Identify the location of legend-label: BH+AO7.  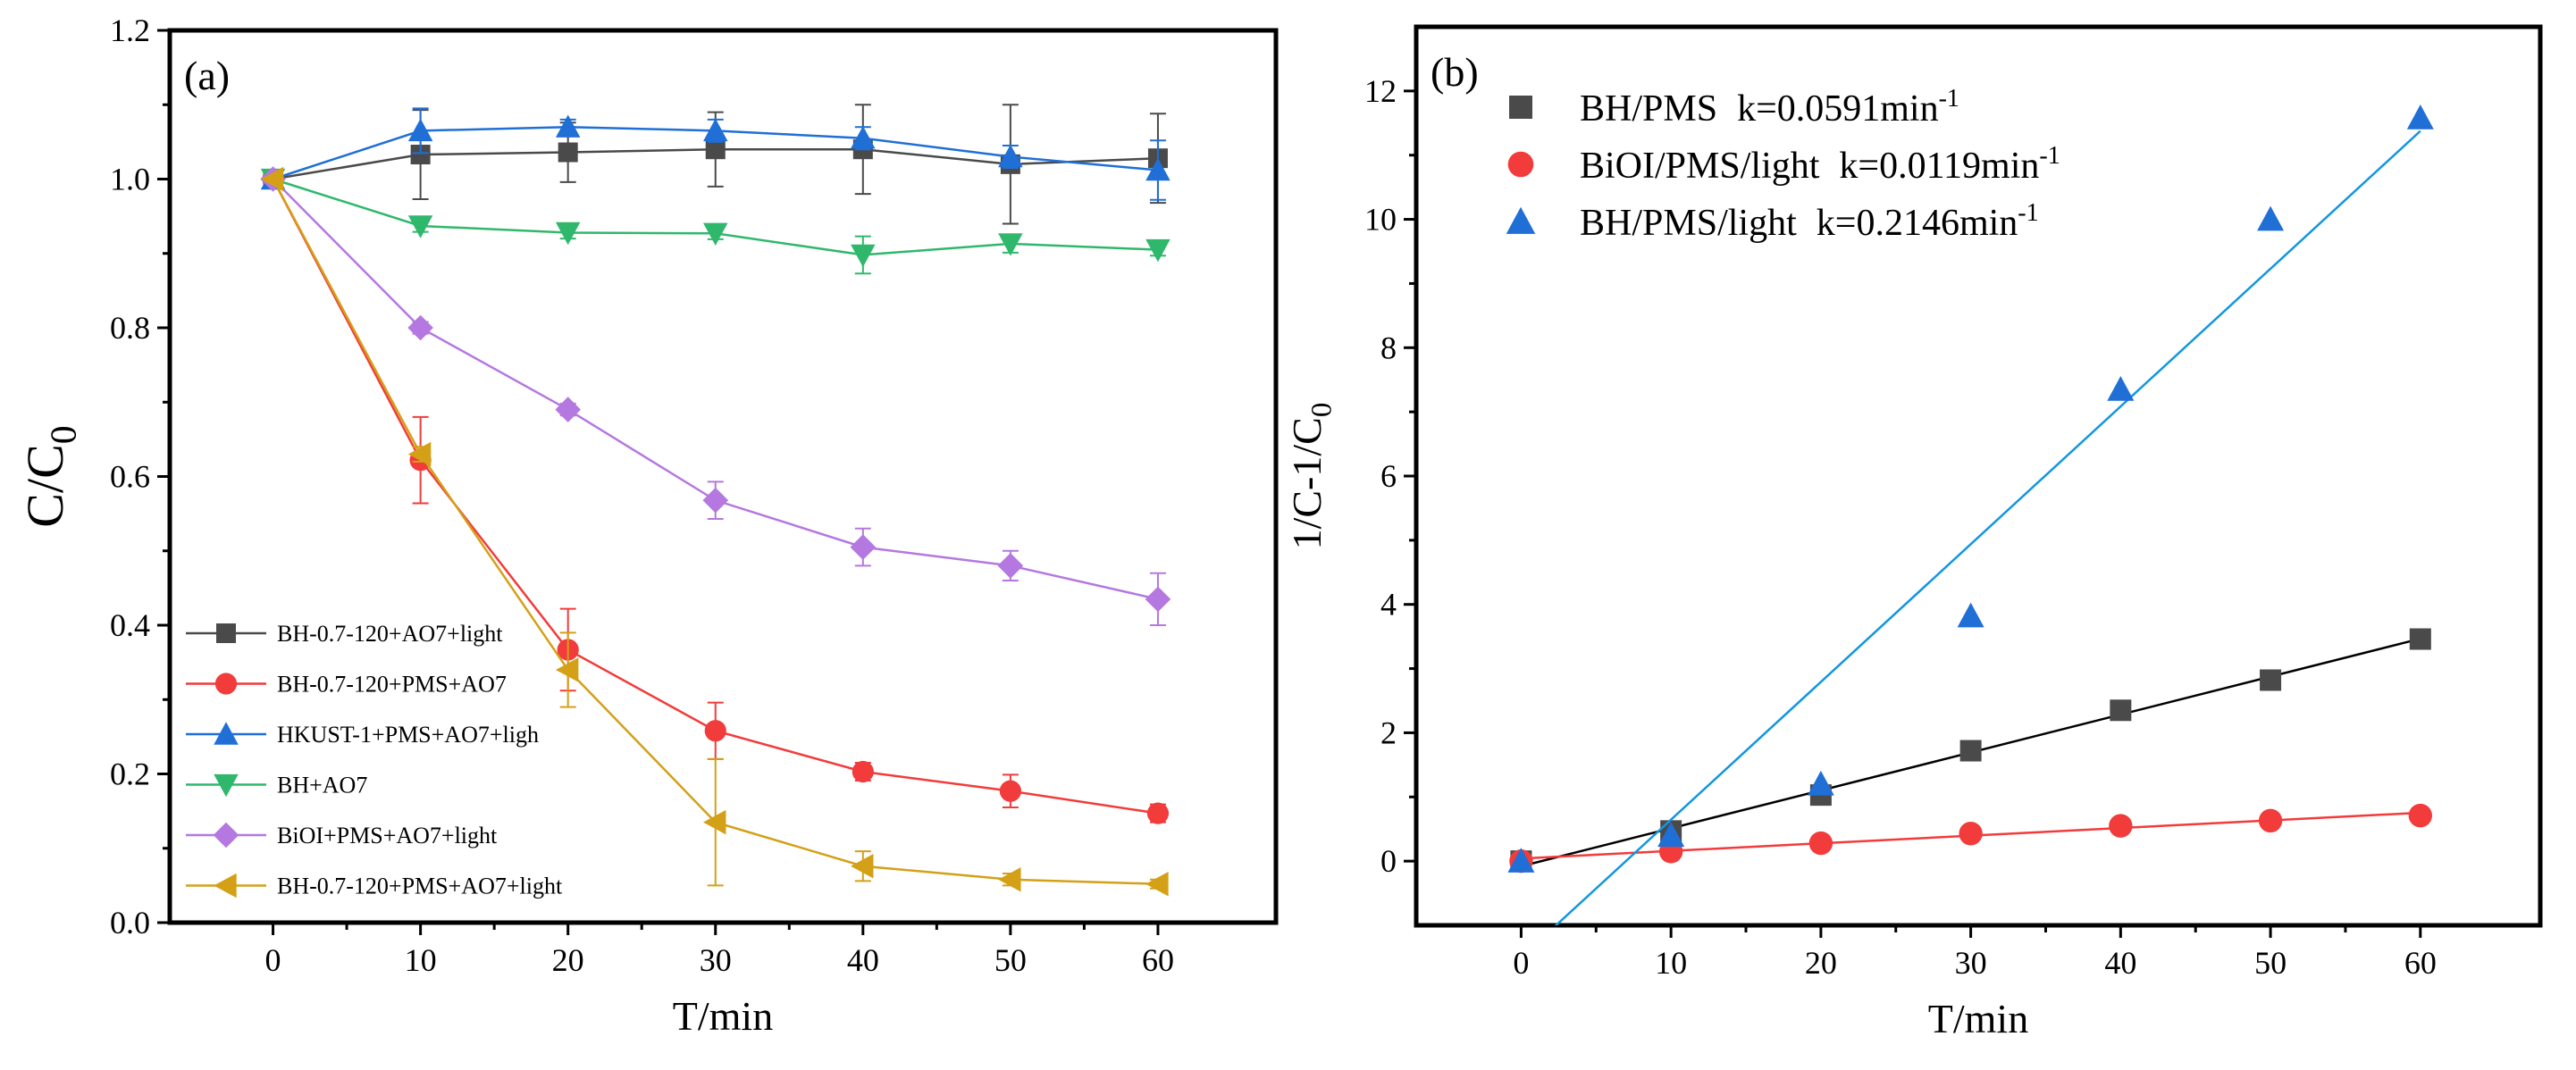
(322, 786).